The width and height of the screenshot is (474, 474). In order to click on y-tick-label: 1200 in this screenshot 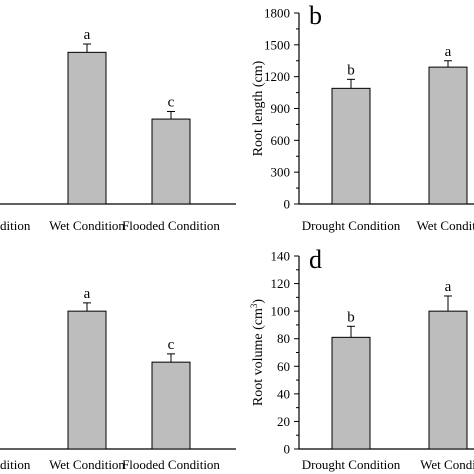, I will do `click(277, 76)`.